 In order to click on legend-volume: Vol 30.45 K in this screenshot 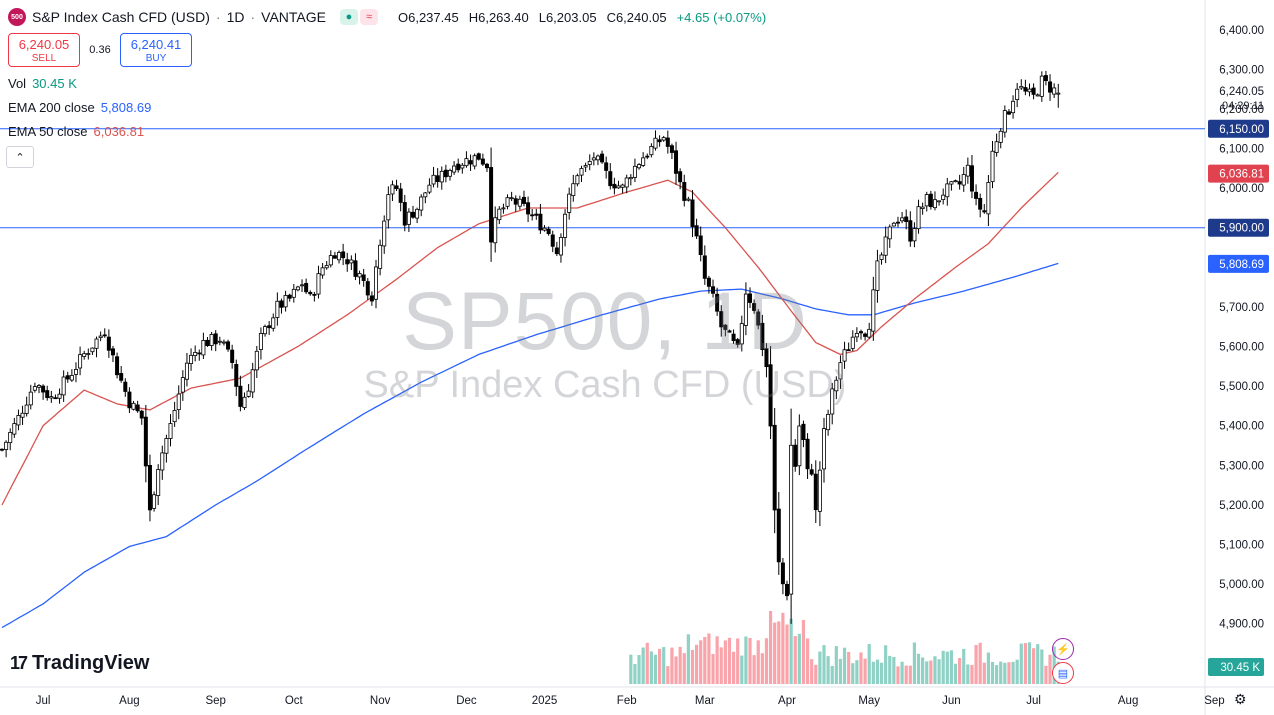, I will do `click(42, 83)`.